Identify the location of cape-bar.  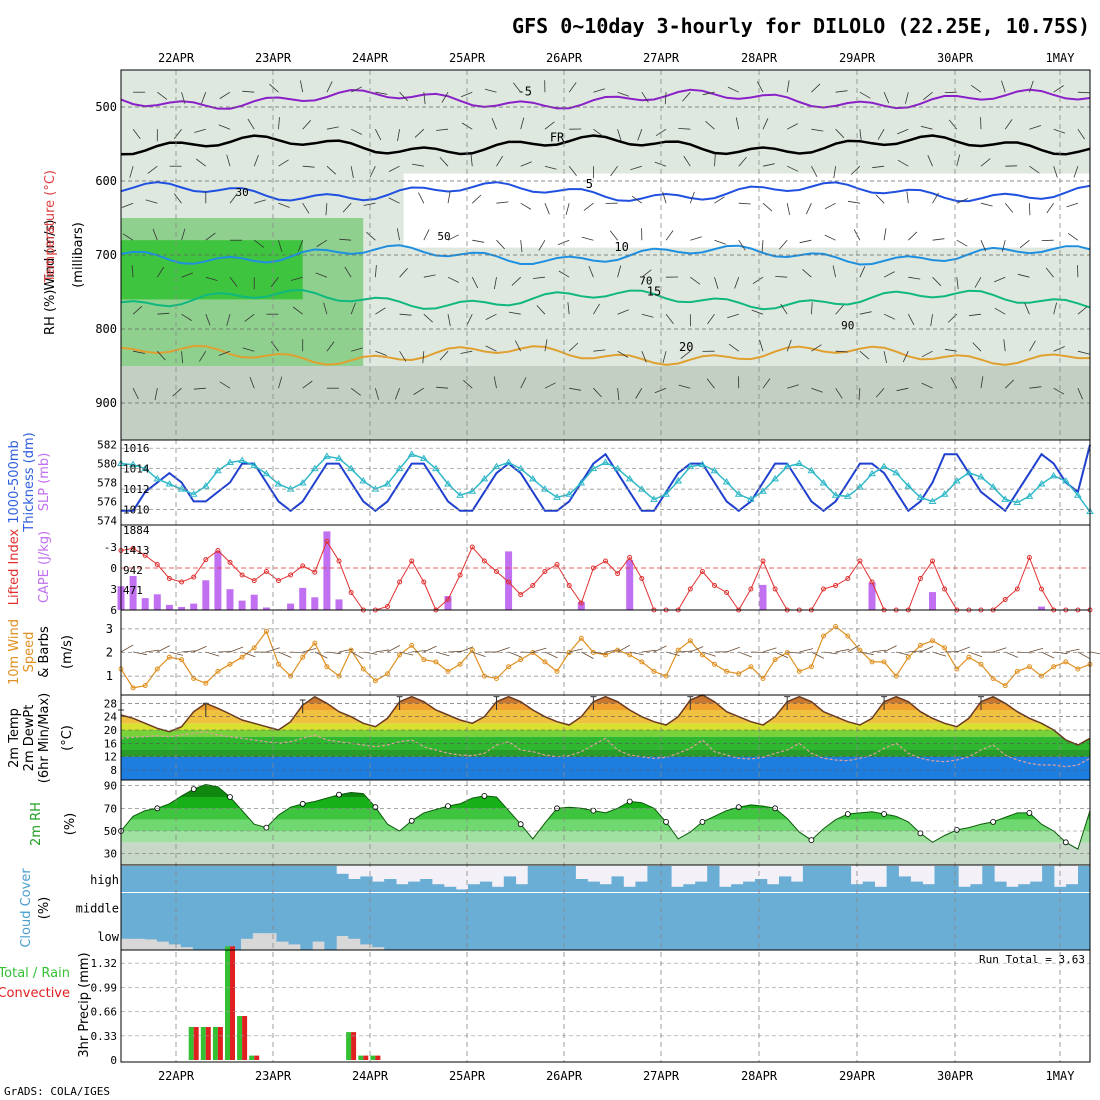
(872, 596).